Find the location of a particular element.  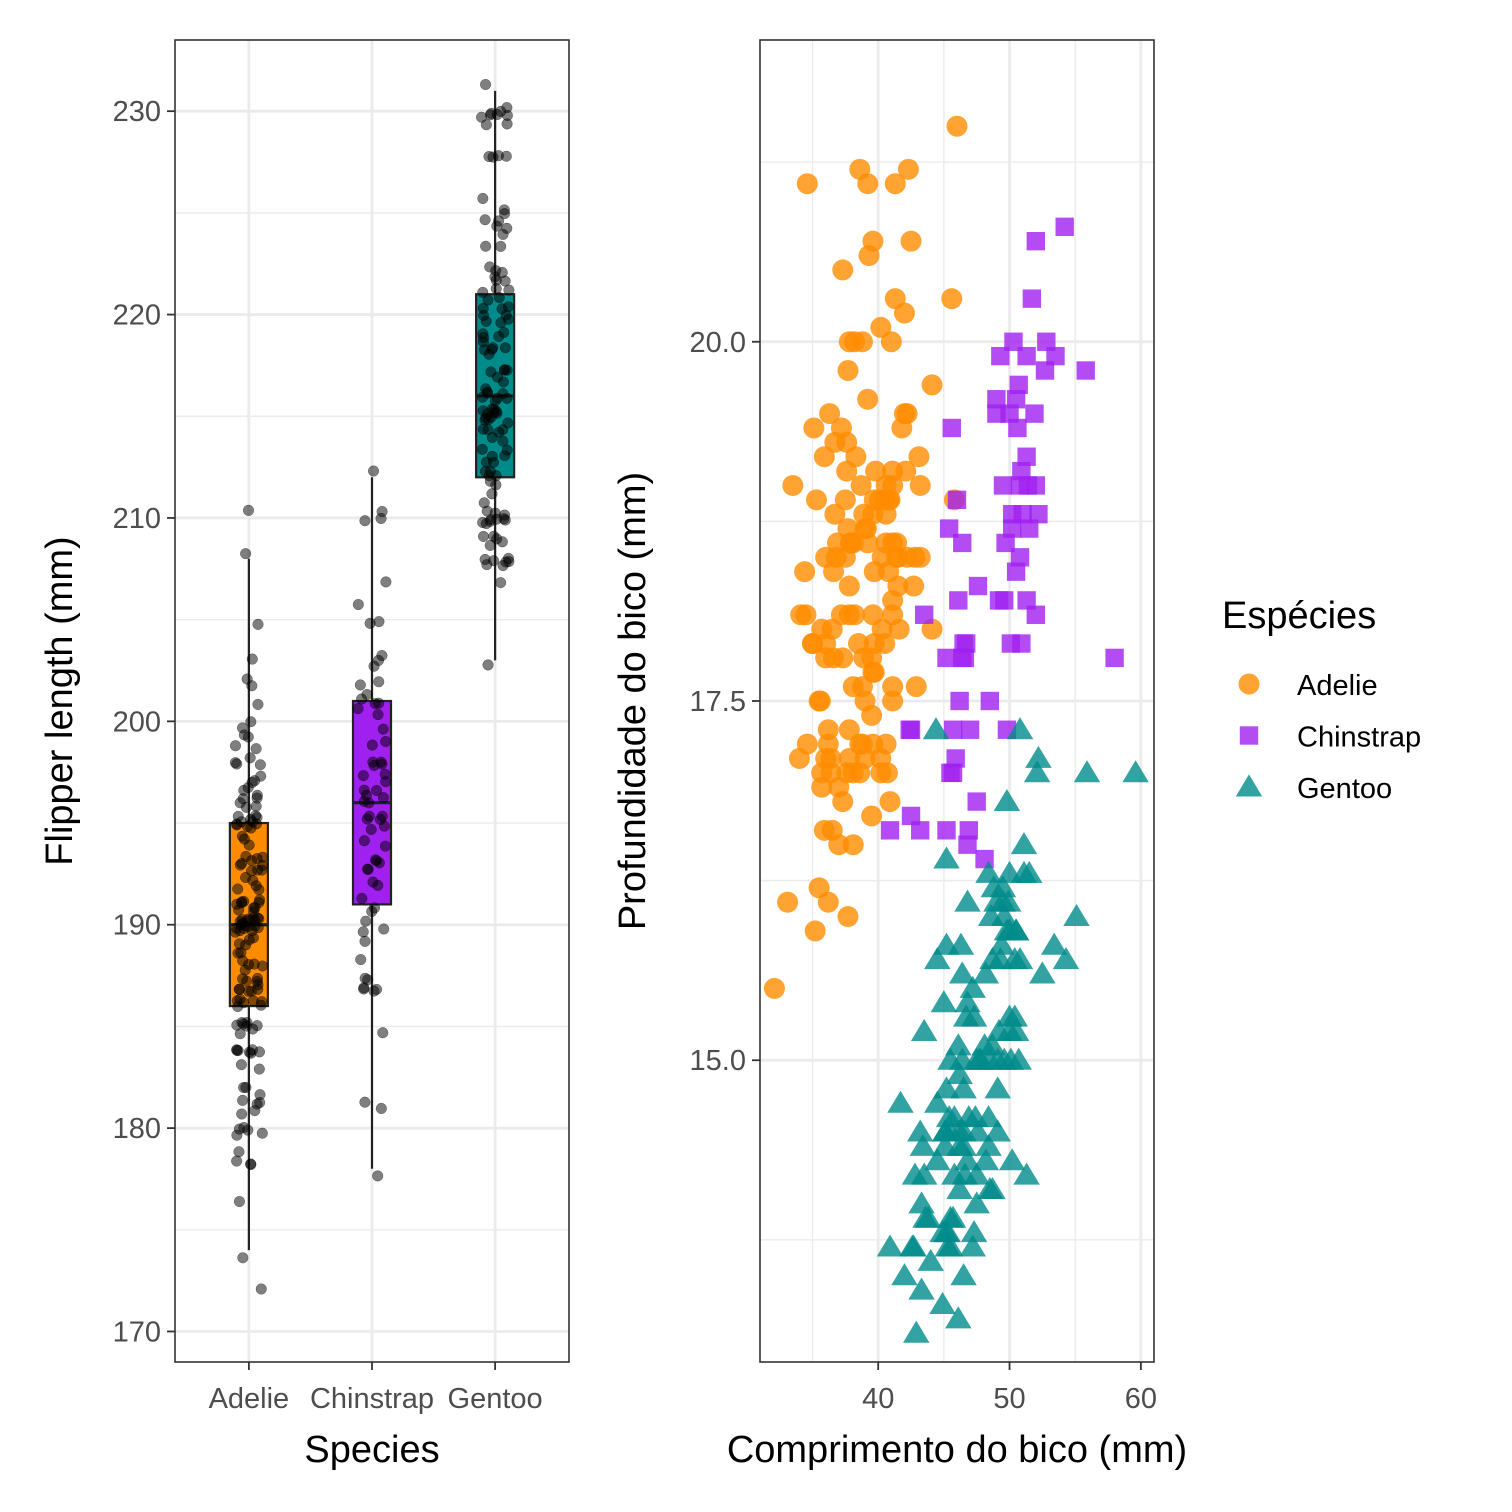

scatter-y-tick-label: 15.0 is located at coordinates (718, 1061).